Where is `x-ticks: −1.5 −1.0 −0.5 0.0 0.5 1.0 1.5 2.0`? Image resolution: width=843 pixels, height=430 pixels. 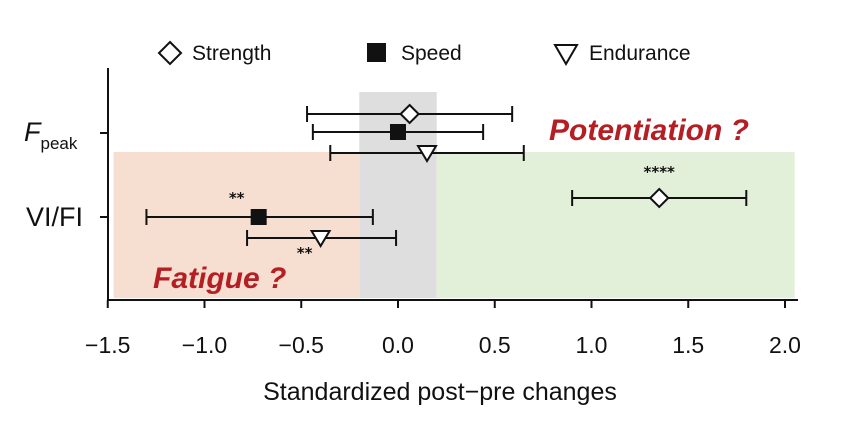
x-ticks: −1.5 −1.0 −0.5 0.0 0.5 1.0 1.5 2.0 is located at coordinates (443, 329).